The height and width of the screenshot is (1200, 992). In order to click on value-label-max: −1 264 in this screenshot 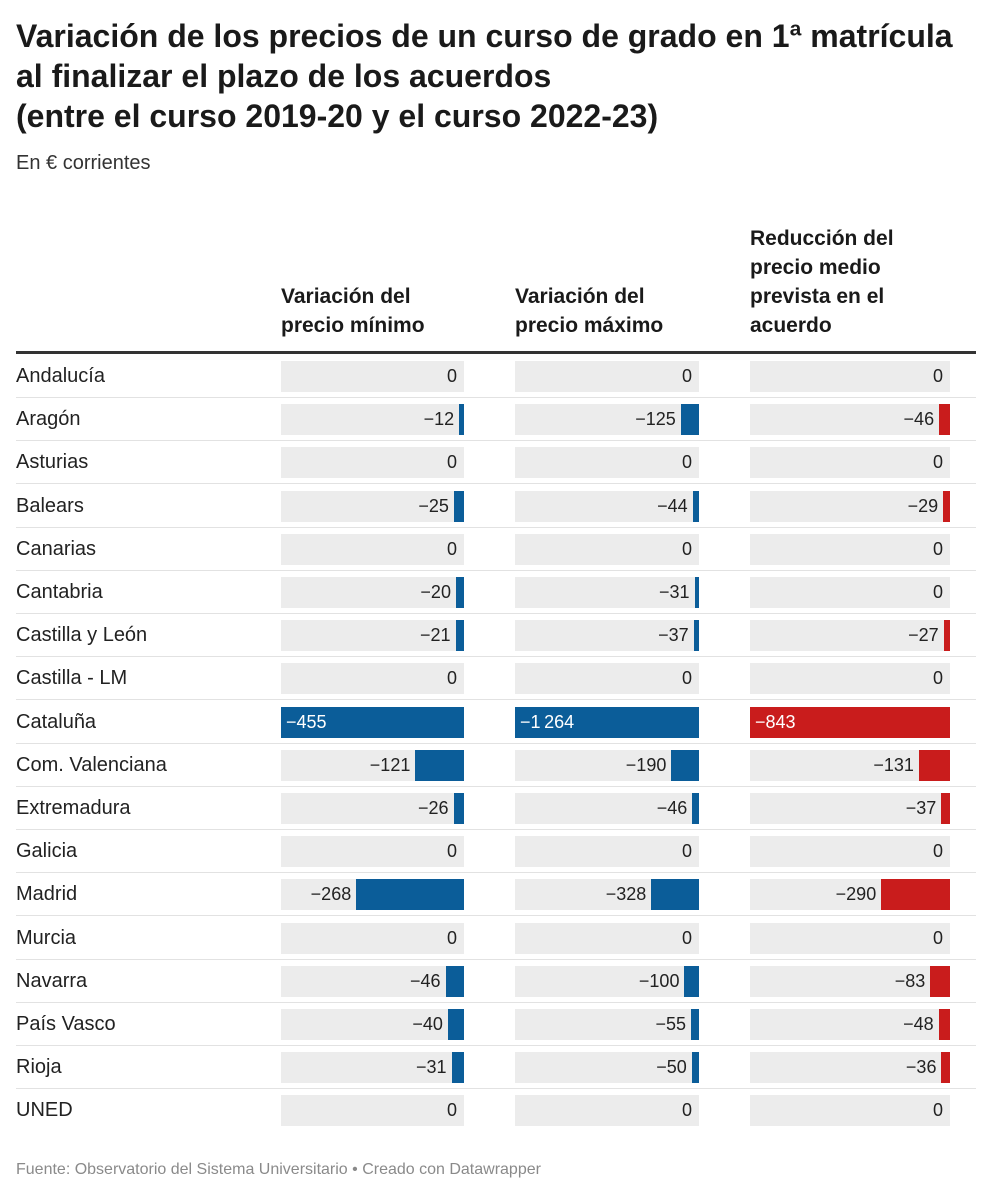, I will do `click(547, 721)`.